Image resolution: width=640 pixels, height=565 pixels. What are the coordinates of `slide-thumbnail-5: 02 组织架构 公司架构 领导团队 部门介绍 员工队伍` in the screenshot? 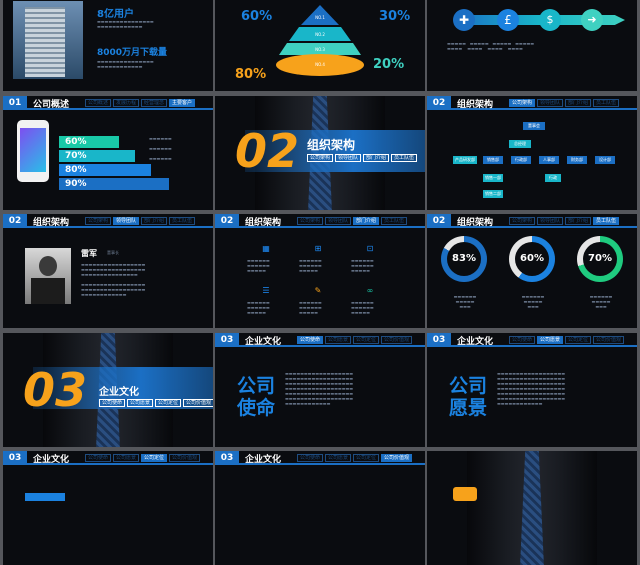 It's located at (320, 153).